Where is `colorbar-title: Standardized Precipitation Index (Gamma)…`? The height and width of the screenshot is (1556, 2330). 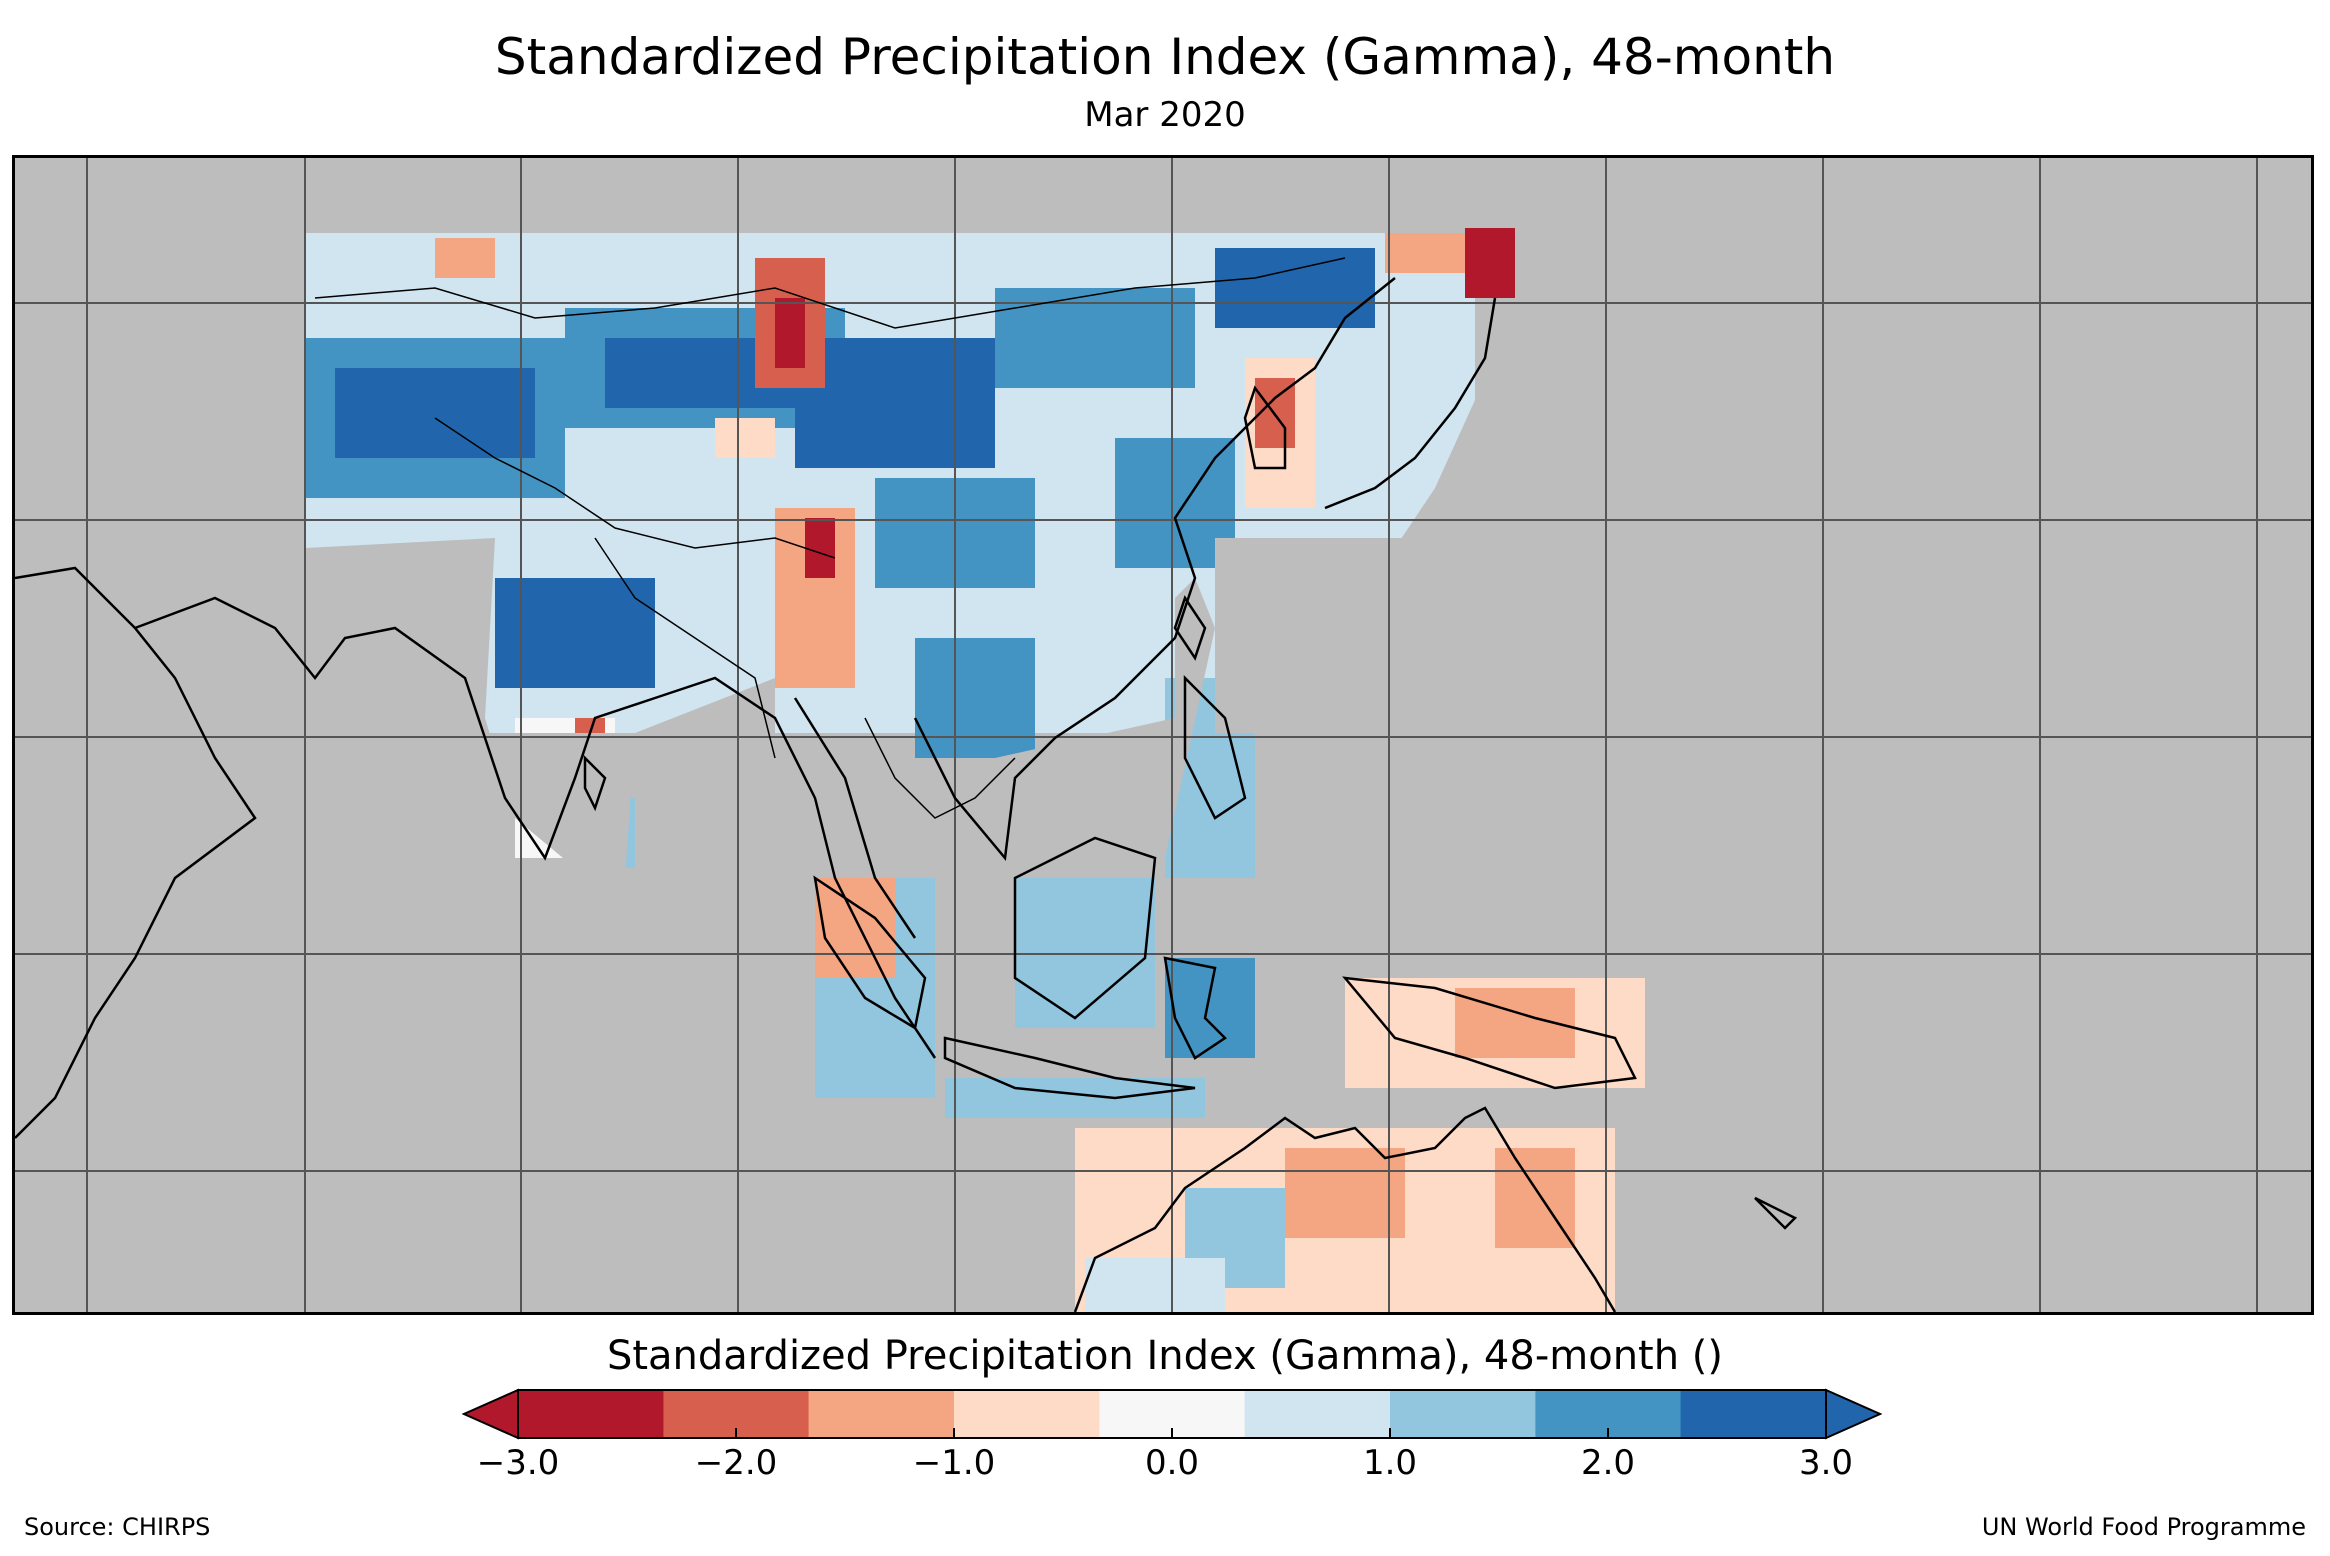 colorbar-title: Standardized Precipitation Index (Gamma)… is located at coordinates (1165, 1356).